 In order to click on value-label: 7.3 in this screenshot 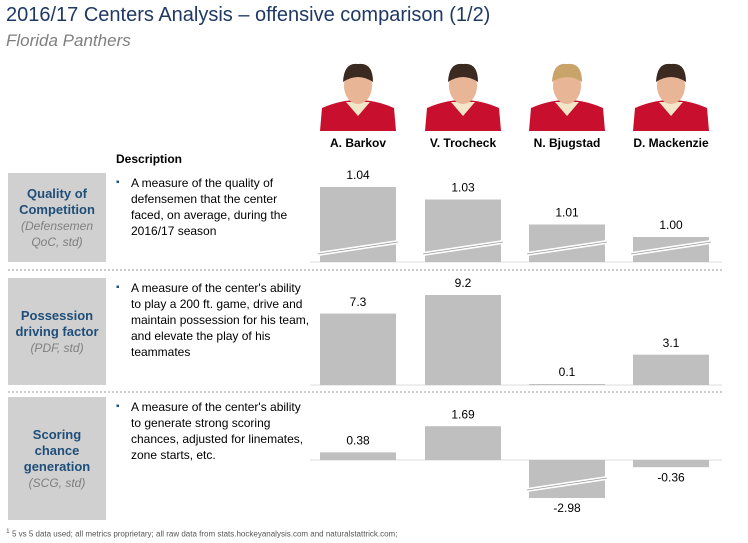, I will do `click(358, 302)`.